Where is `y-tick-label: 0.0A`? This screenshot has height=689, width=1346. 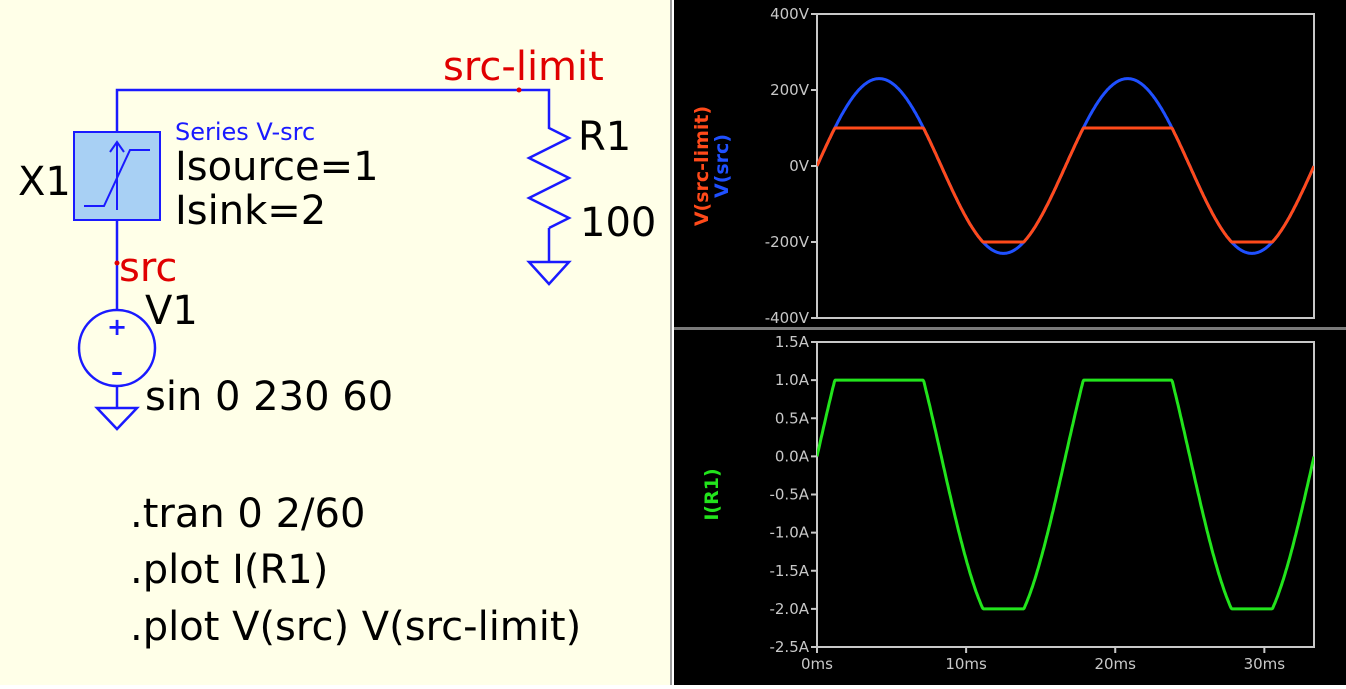
y-tick-label: 0.0A is located at coordinates (792, 456).